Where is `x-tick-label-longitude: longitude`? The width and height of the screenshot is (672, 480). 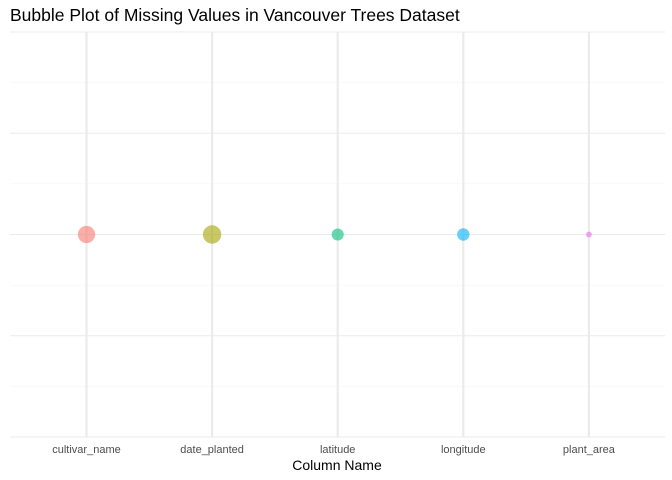 x-tick-label-longitude: longitude is located at coordinates (463, 450).